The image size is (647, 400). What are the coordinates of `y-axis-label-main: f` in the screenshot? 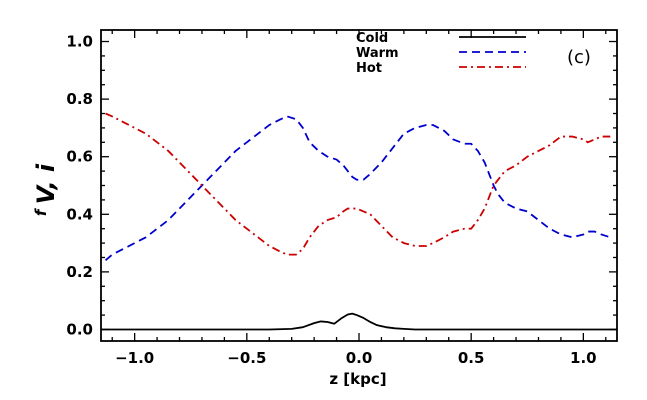 It's located at (41, 211).